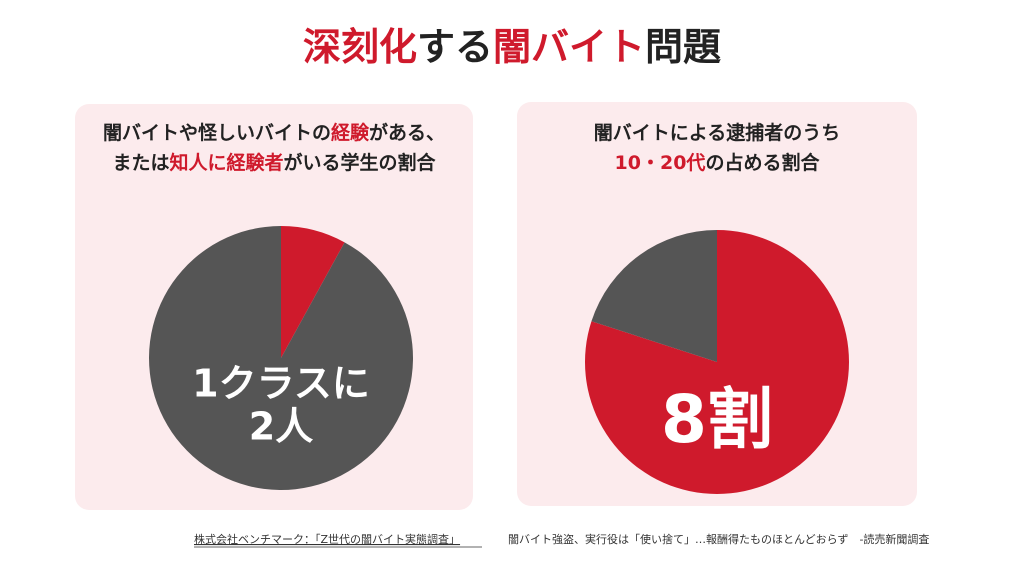  Describe the element at coordinates (569, 47) in the screenshot. I see `title-part: 闇バイト` at that location.